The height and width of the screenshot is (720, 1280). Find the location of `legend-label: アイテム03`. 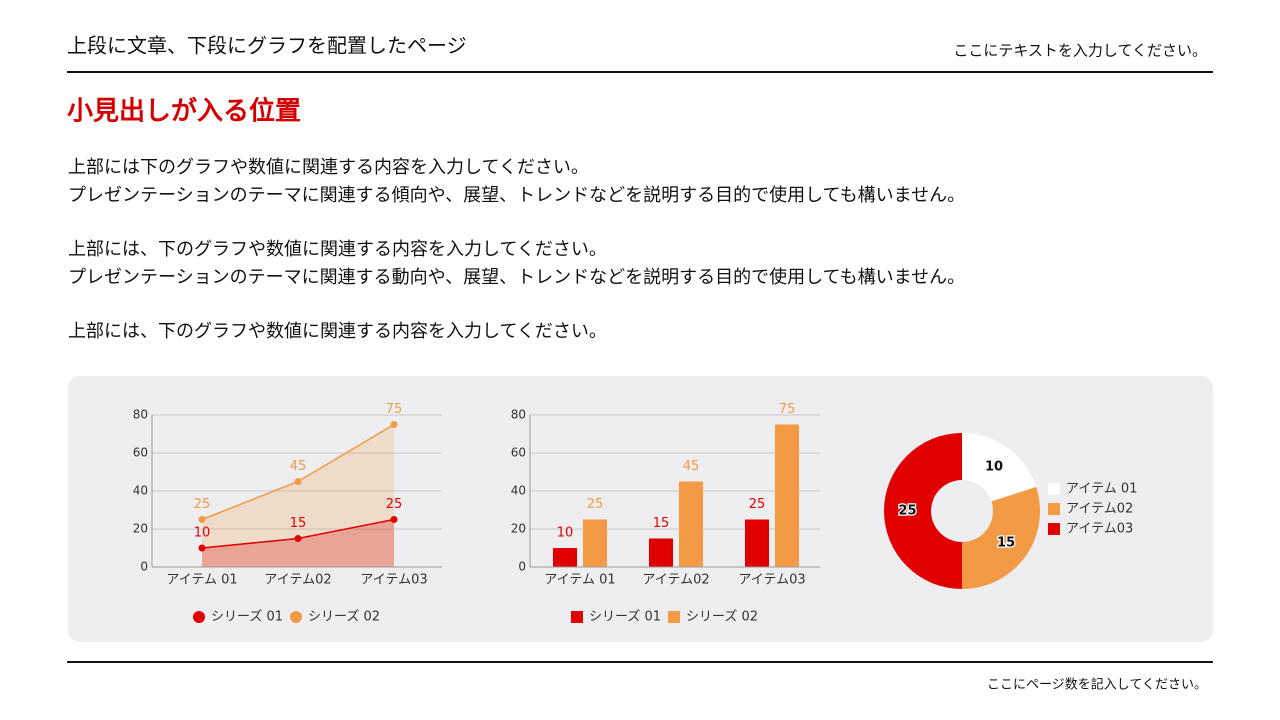

legend-label: アイテム03 is located at coordinates (1099, 529).